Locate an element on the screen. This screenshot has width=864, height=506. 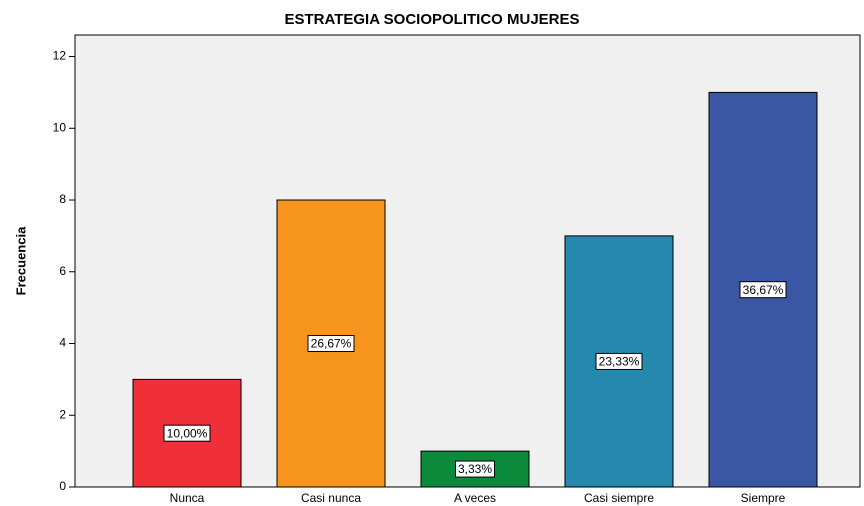
y-tick-label: 0 is located at coordinates (62, 486).